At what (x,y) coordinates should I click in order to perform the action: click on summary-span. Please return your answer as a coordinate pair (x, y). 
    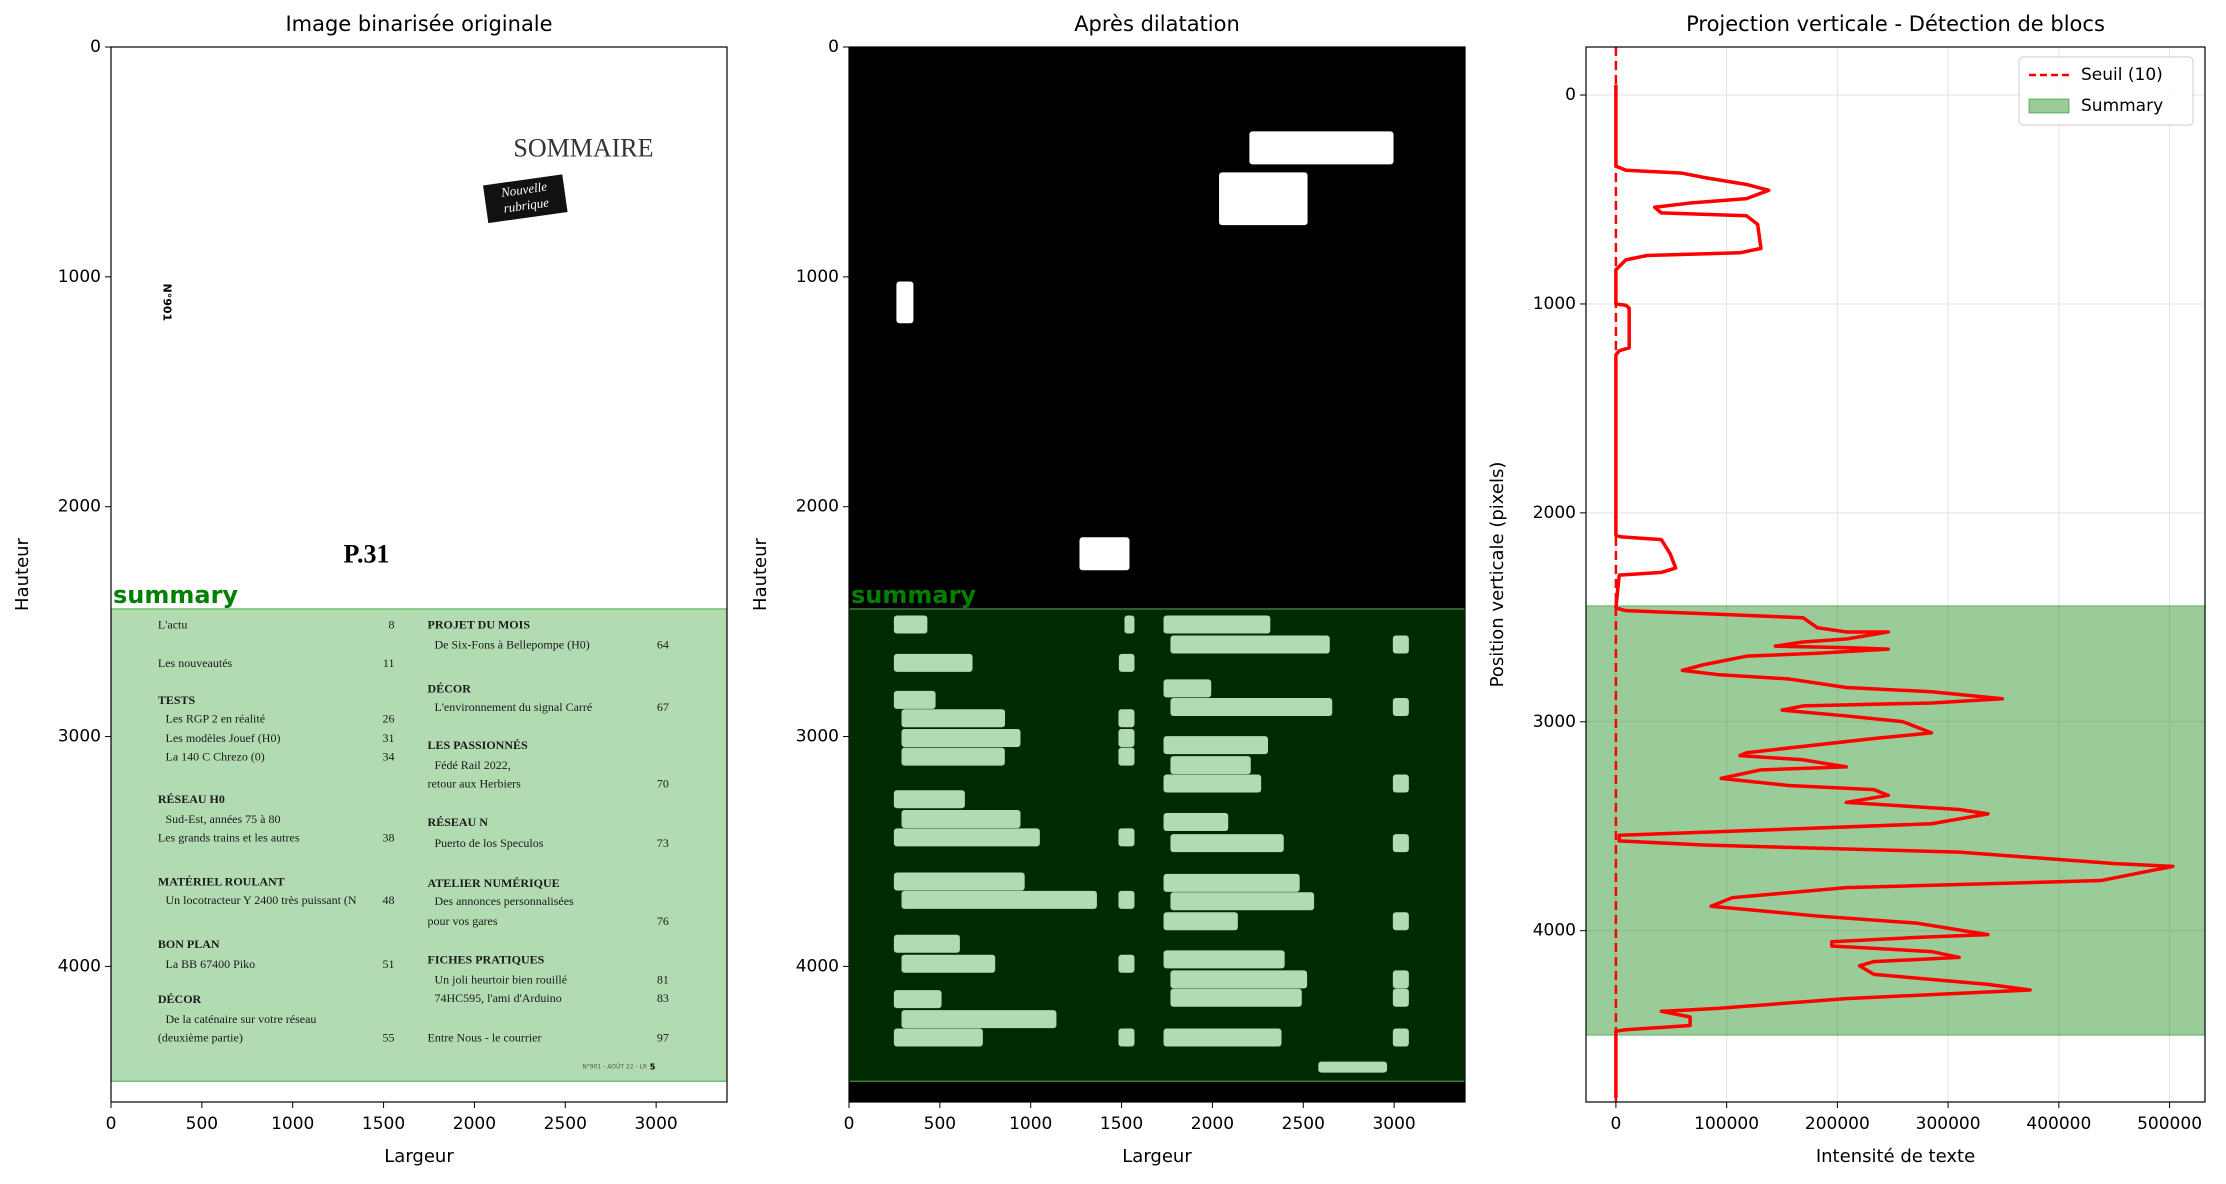
    Looking at the image, I should click on (1895, 820).